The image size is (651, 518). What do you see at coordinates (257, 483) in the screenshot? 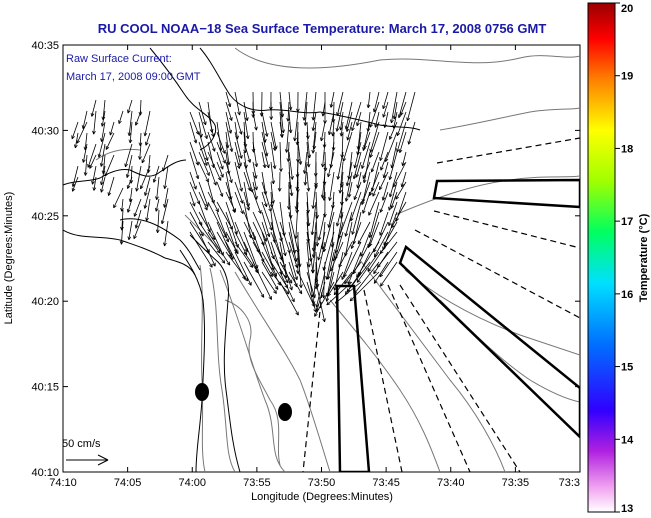
I see `x-tick-label: 73:55` at bounding box center [257, 483].